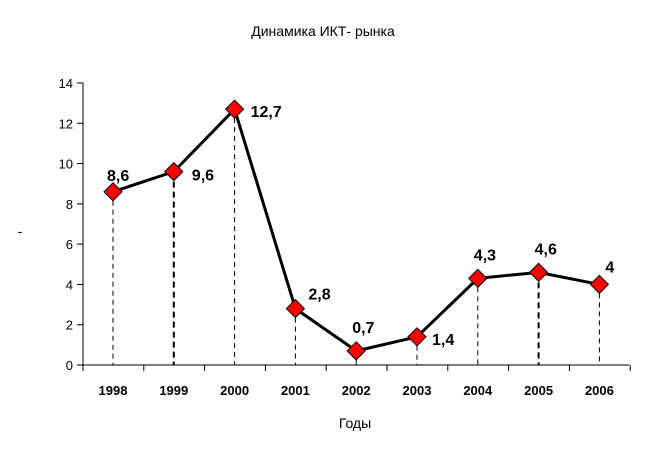  I want to click on chart-title: Динамика ИКТ- рынка, so click(323, 31).